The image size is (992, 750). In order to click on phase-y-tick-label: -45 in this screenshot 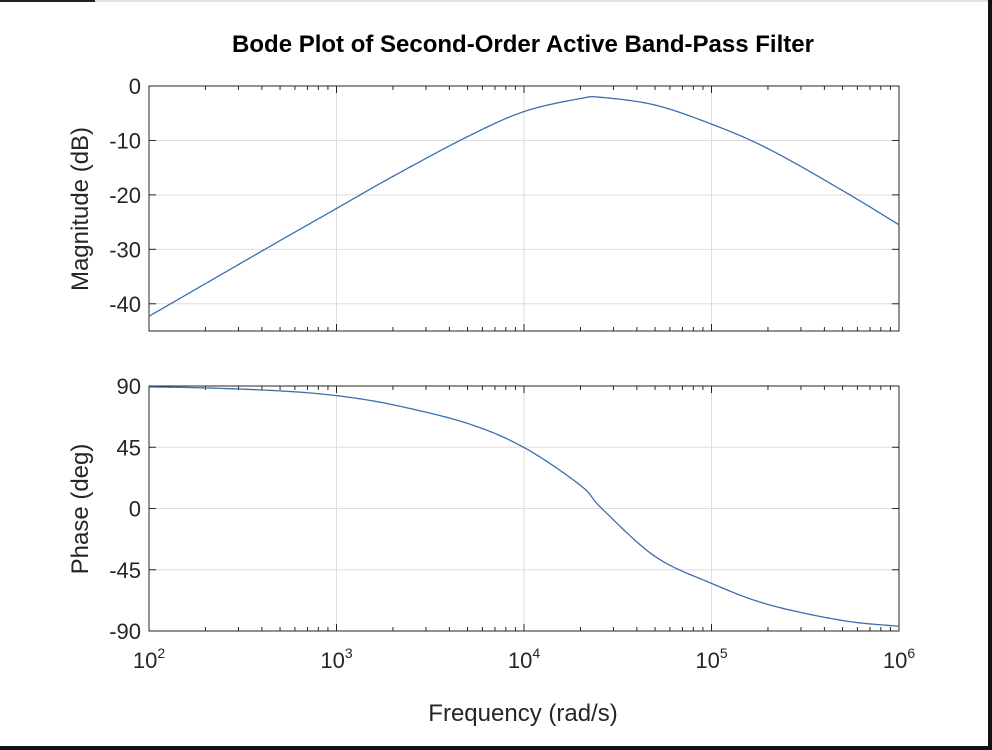, I will do `click(125, 570)`.